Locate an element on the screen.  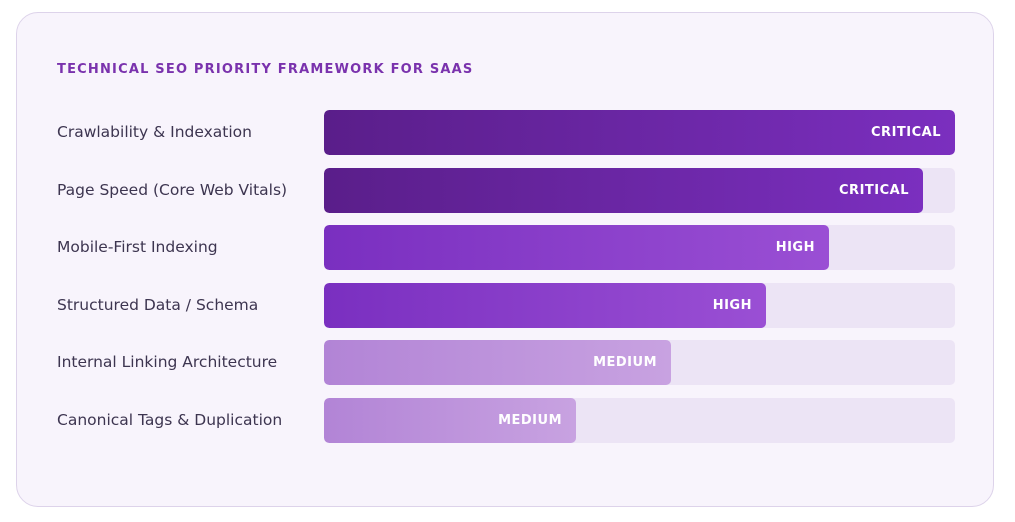
bar-row: Structured Data / Schema HIGH is located at coordinates (506, 305).